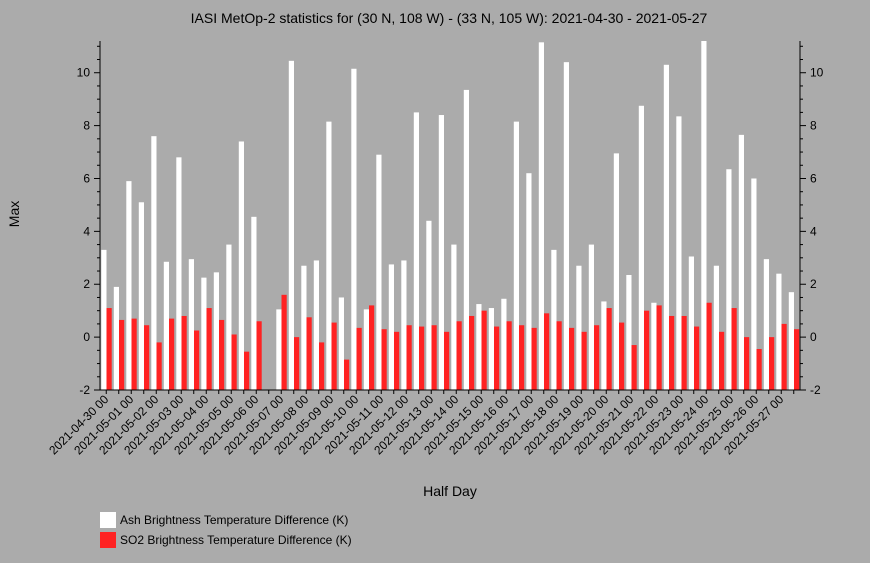  Describe the element at coordinates (817, 73) in the screenshot. I see `y-tick-label-right: 10` at that location.